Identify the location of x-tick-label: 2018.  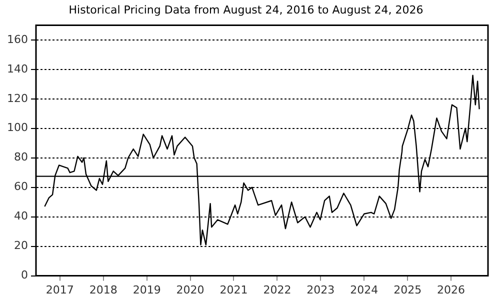
(103, 289).